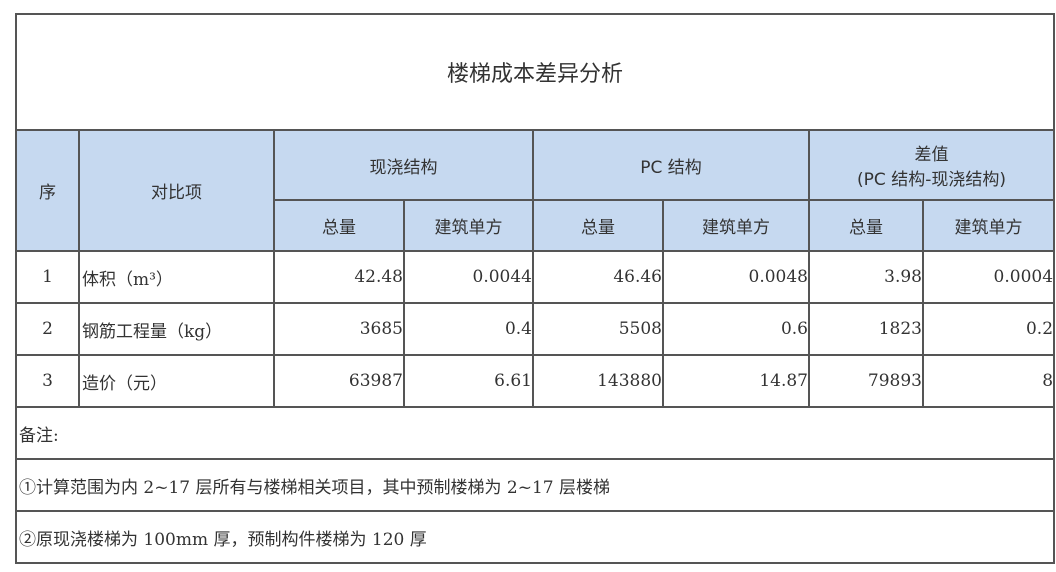 The height and width of the screenshot is (572, 1056). What do you see at coordinates (988, 381) in the screenshot?
I see `cell-diff-per: 8` at bounding box center [988, 381].